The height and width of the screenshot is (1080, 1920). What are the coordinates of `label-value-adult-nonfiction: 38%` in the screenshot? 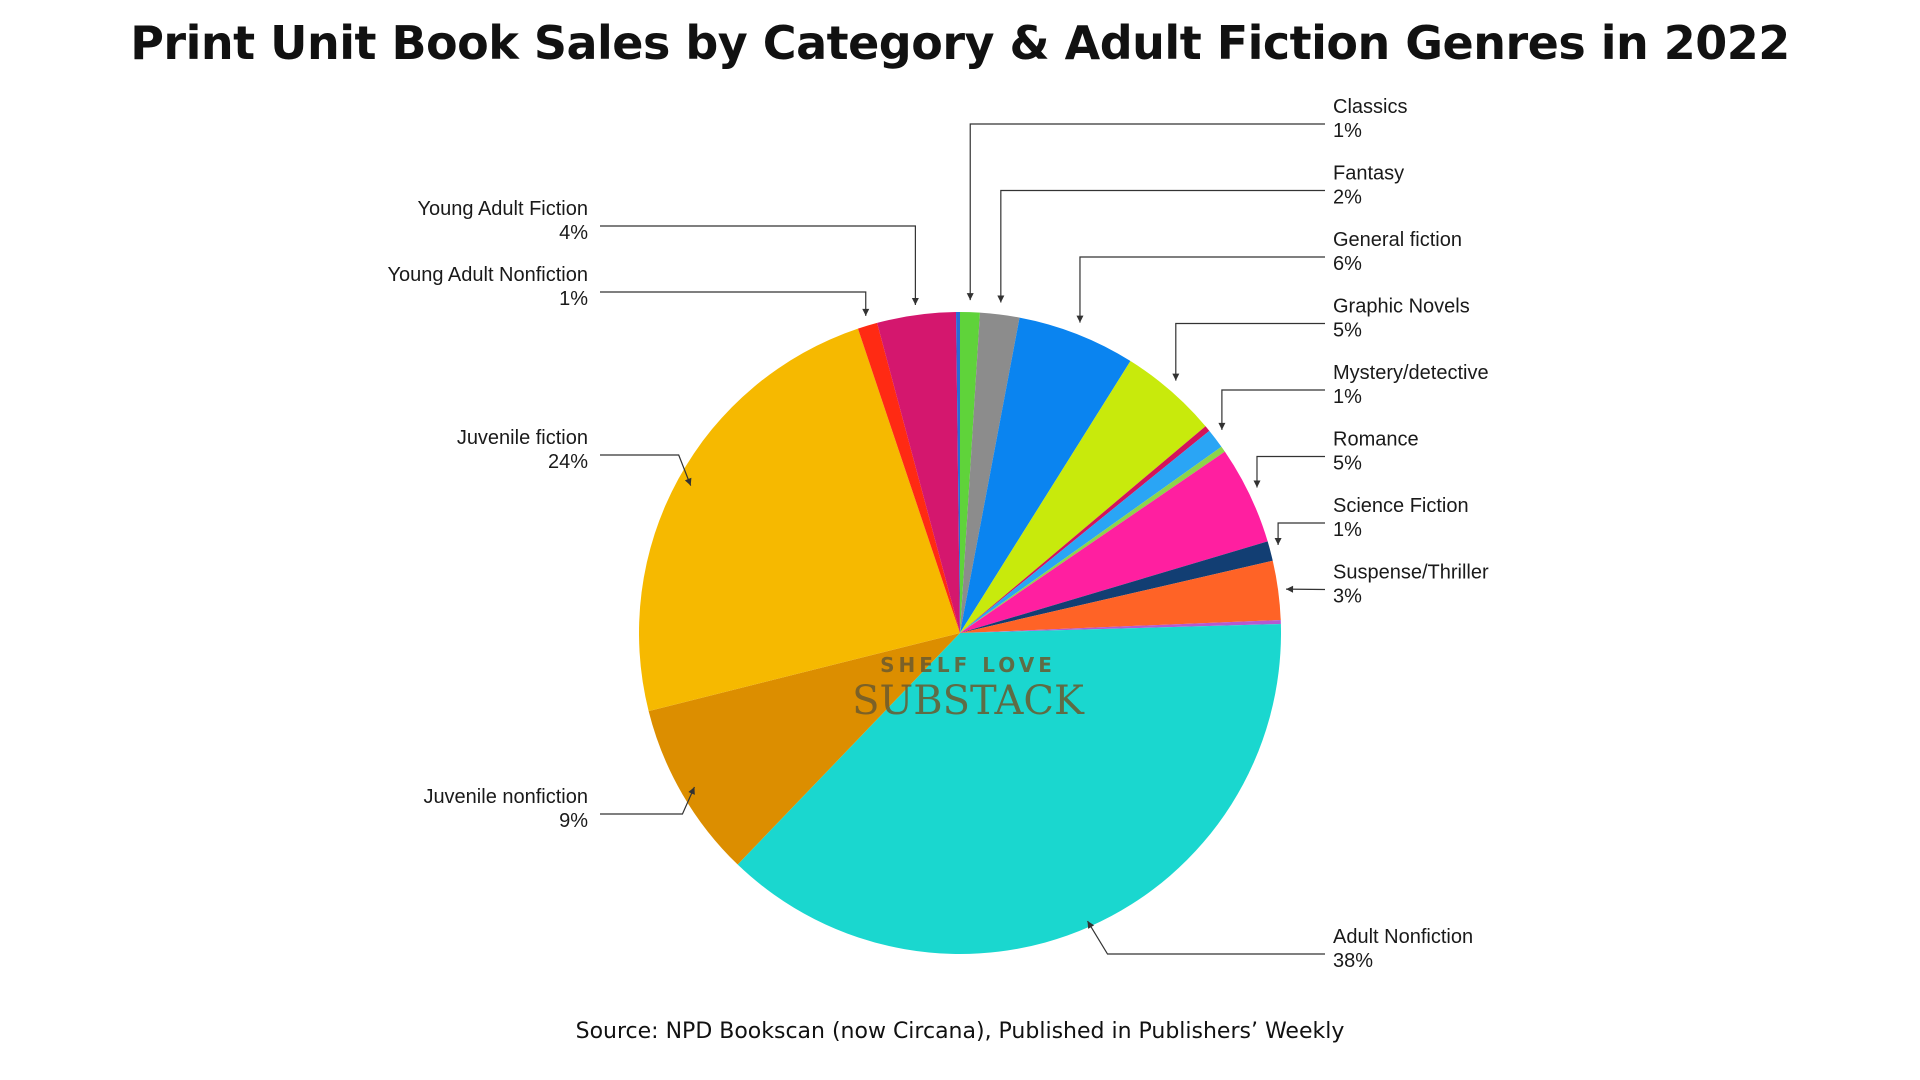 It's located at (1353, 961).